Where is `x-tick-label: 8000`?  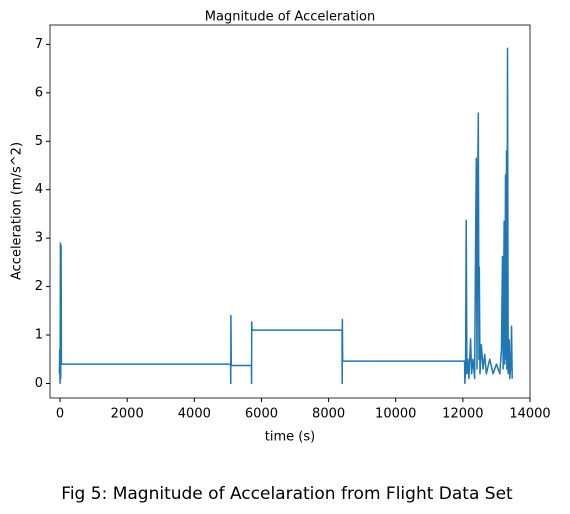 x-tick-label: 8000 is located at coordinates (328, 414).